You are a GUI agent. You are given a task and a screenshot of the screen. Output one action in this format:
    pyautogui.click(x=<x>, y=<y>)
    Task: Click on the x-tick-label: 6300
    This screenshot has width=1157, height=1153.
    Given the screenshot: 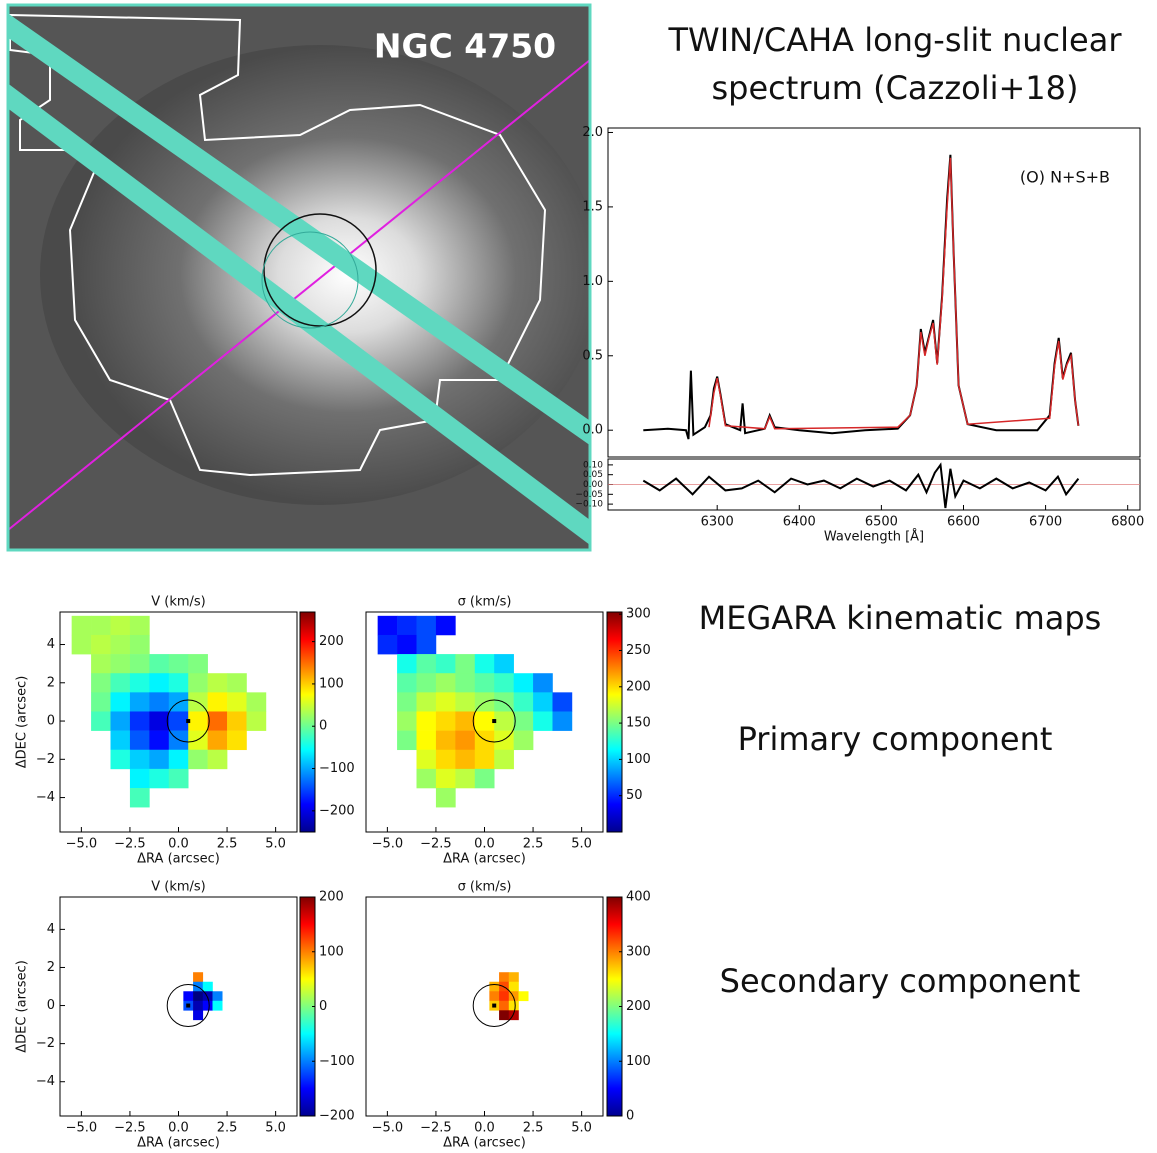 What is the action you would take?
    pyautogui.click(x=717, y=522)
    